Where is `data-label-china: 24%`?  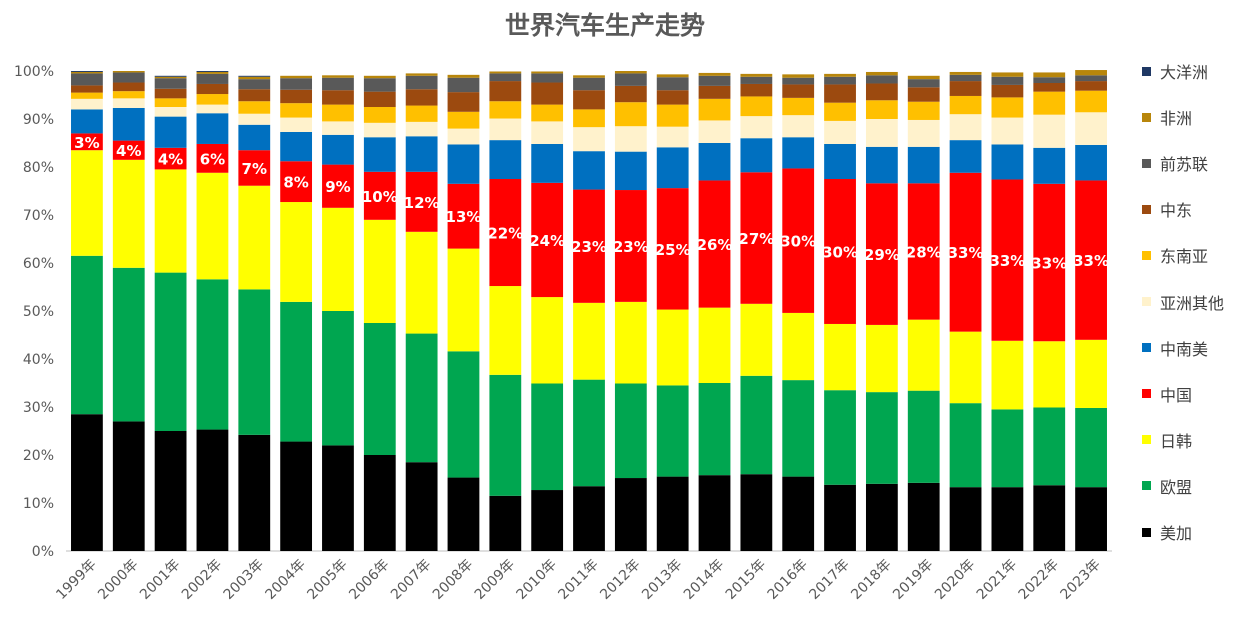
data-label-china: 24% is located at coordinates (547, 241).